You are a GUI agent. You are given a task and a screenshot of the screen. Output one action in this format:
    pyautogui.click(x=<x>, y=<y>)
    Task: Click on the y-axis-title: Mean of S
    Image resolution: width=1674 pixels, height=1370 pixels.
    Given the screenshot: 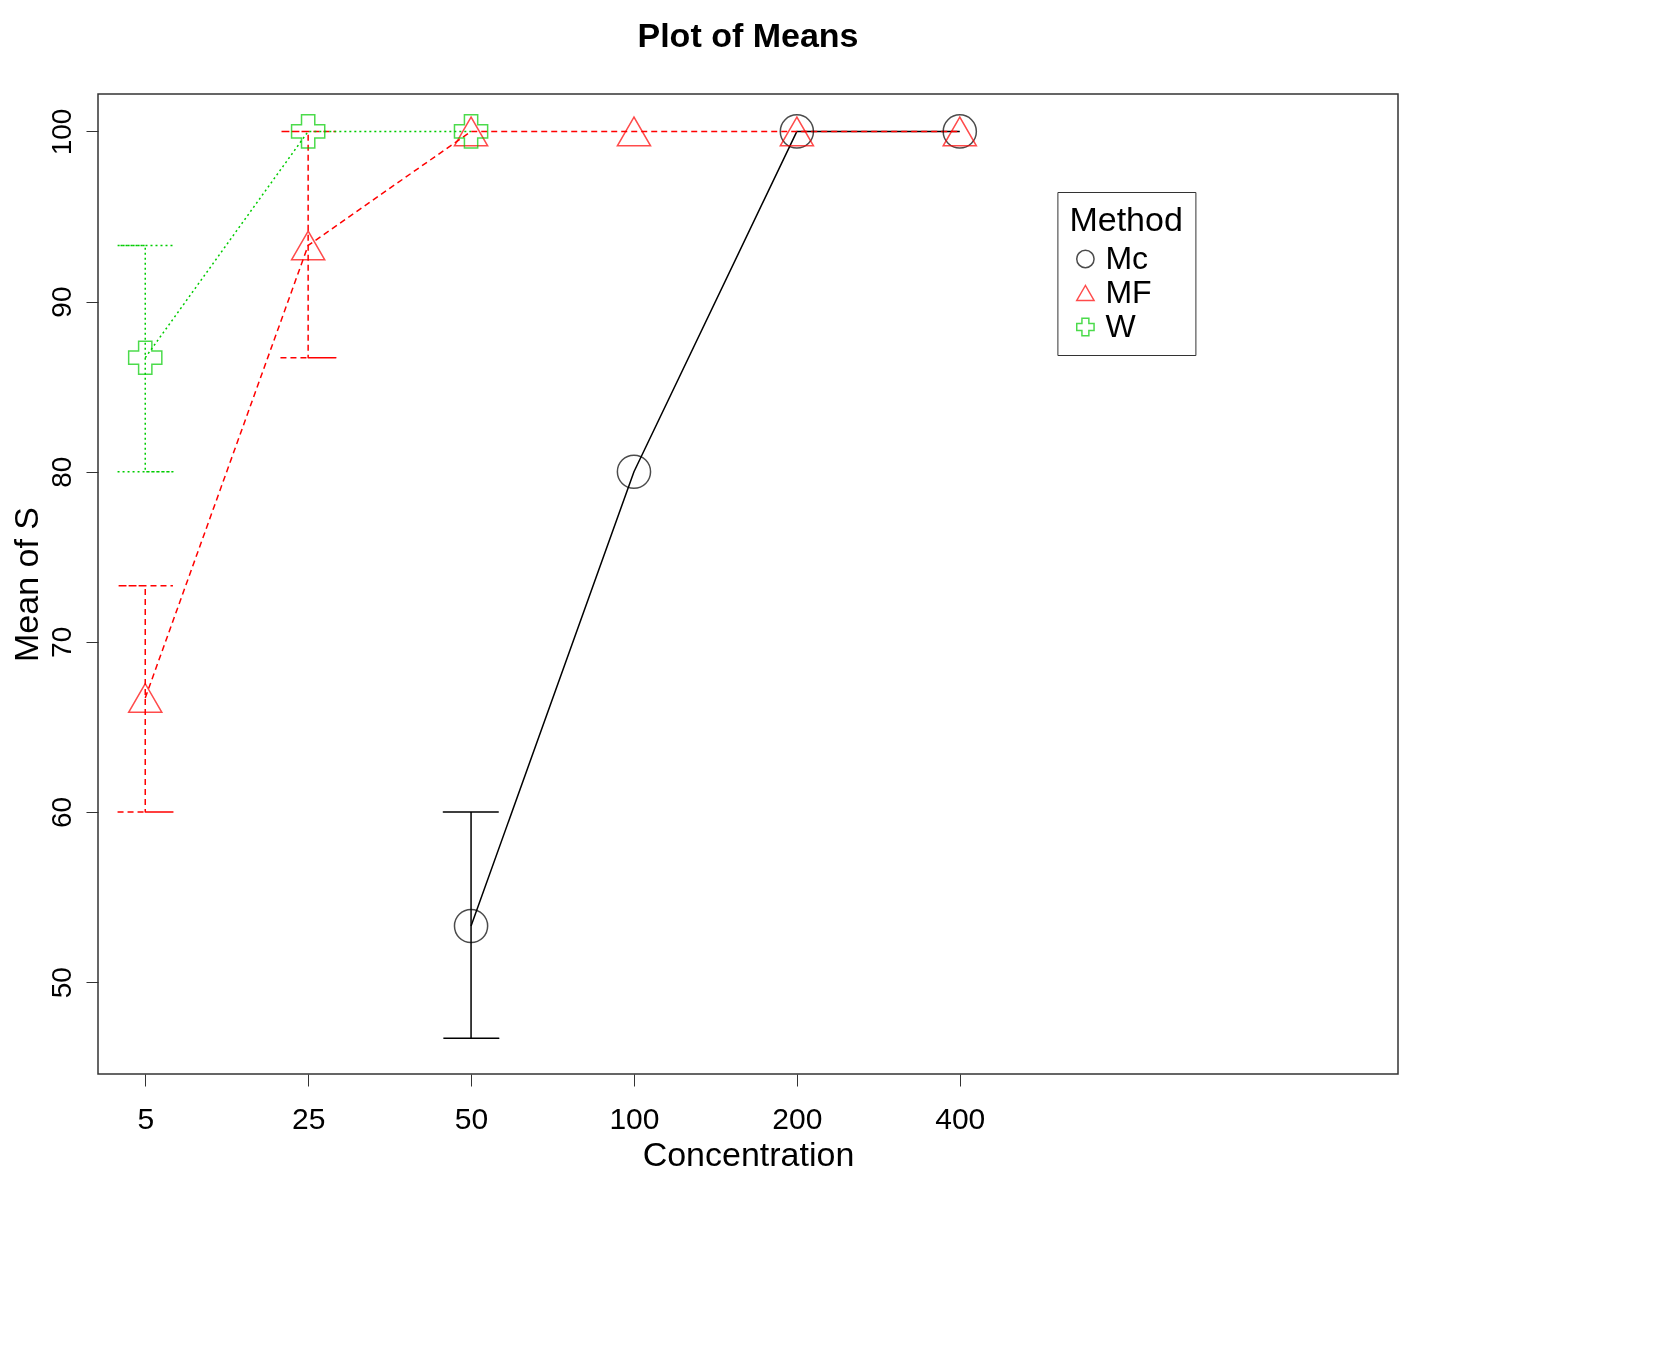 What is the action you would take?
    pyautogui.click(x=25, y=584)
    